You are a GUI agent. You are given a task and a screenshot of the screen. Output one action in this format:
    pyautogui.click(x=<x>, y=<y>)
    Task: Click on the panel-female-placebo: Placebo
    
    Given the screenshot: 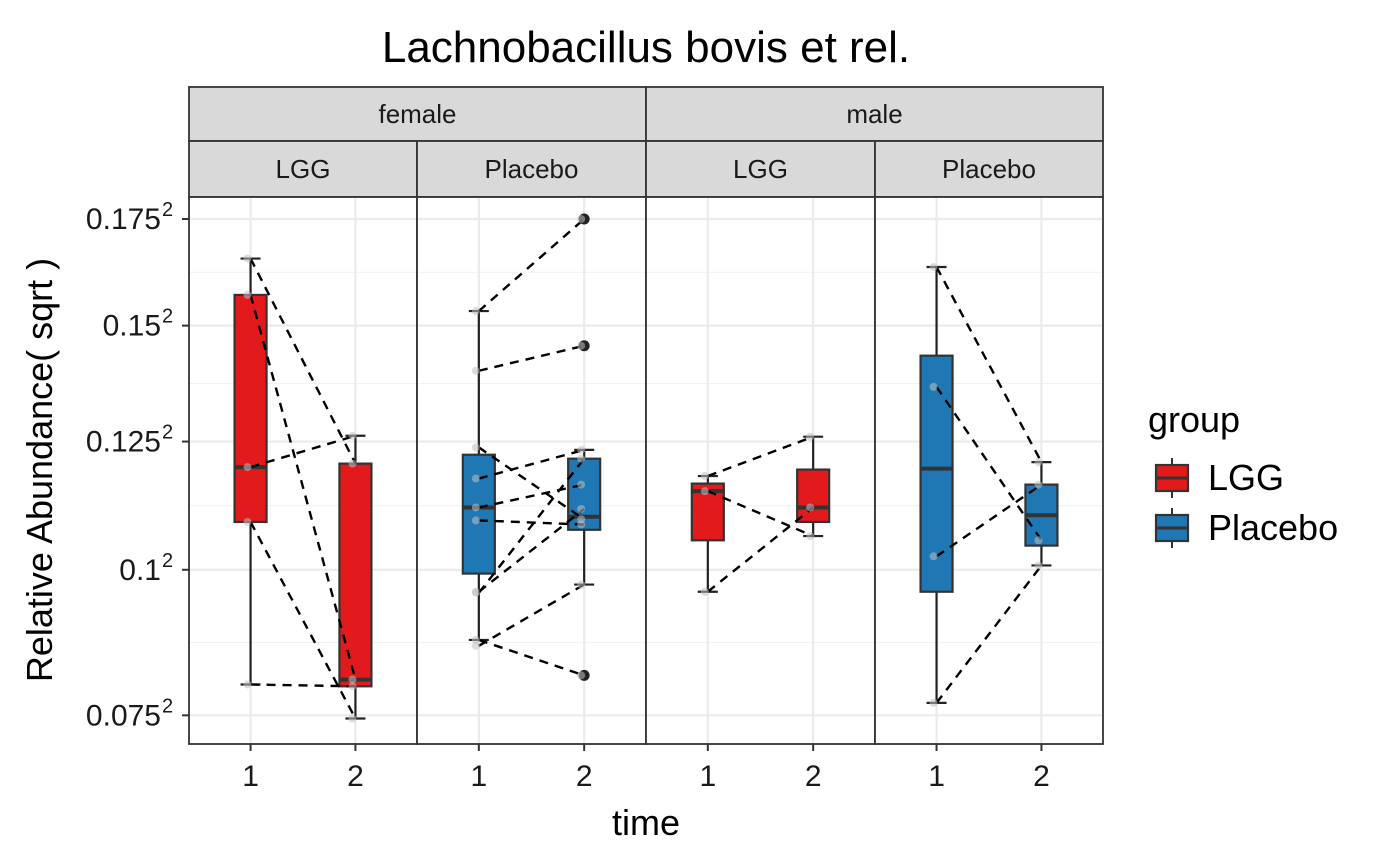 What is the action you would take?
    pyautogui.click(x=531, y=442)
    